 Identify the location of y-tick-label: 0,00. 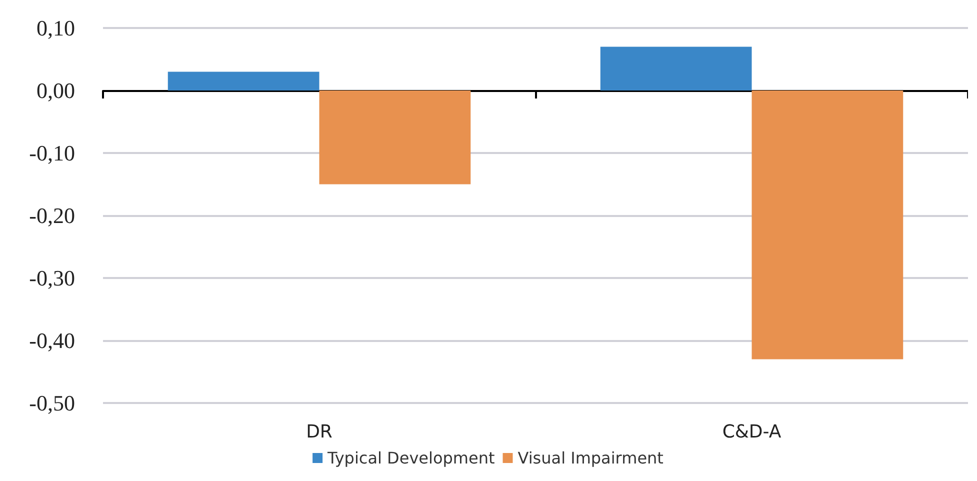
(55, 90).